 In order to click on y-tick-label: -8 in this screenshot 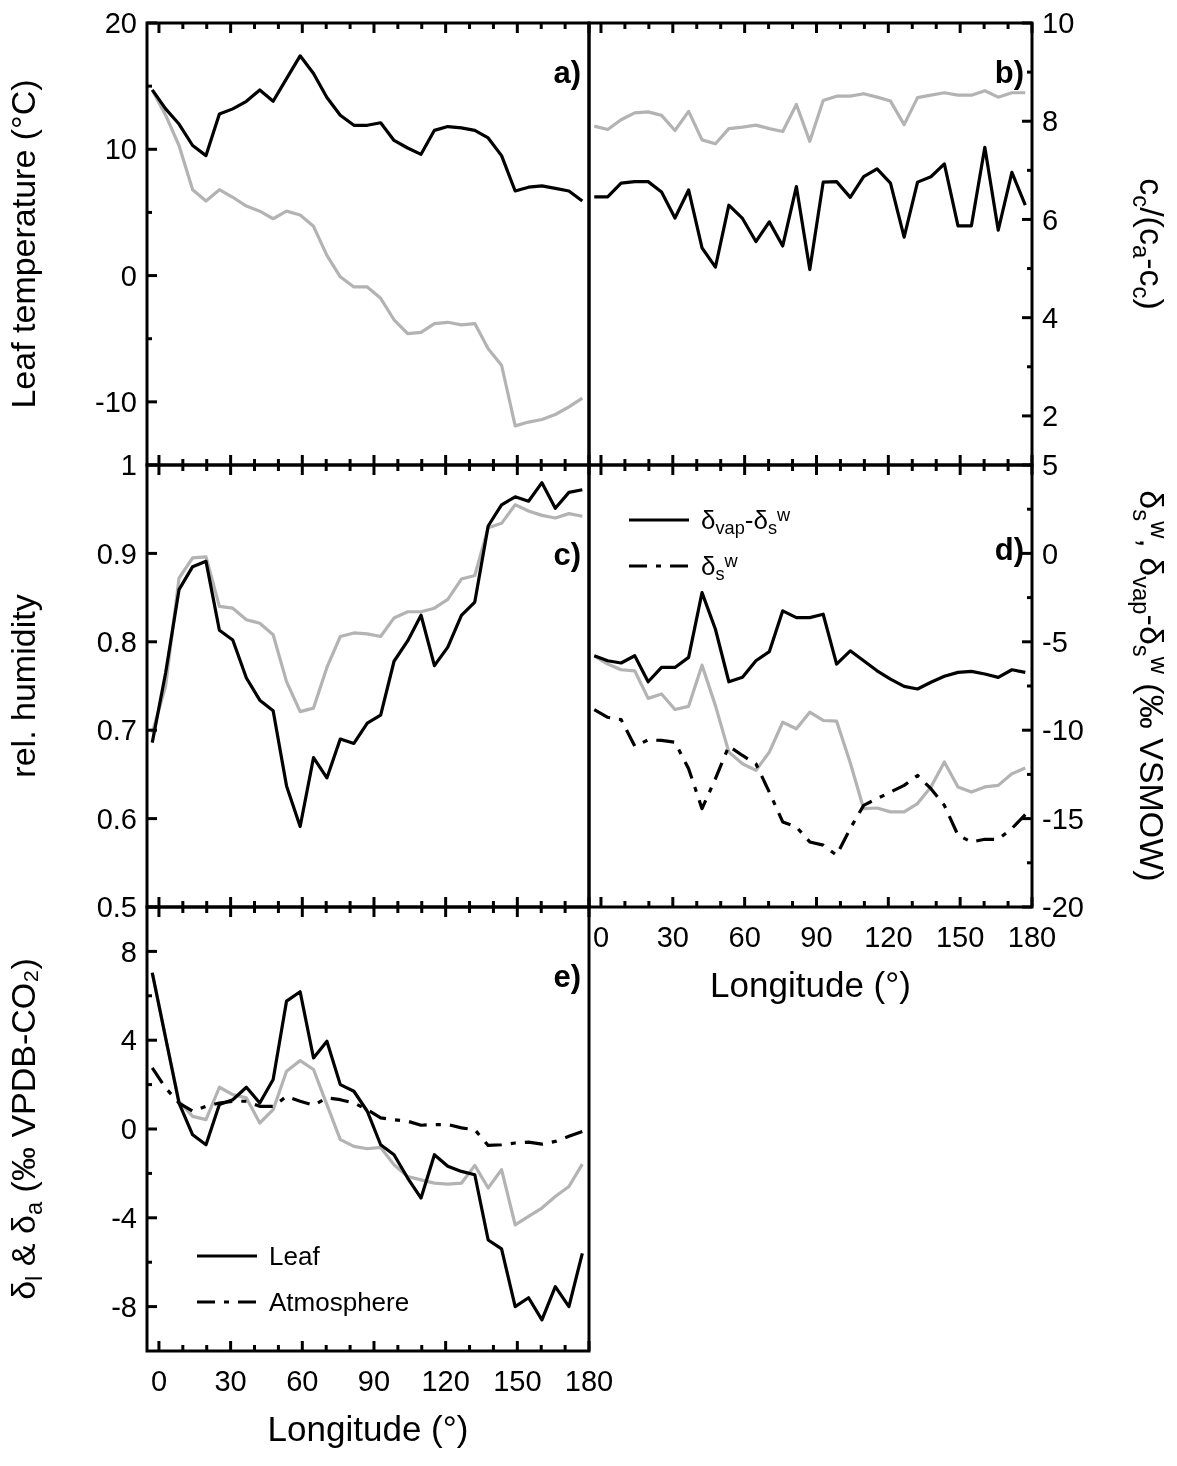, I will do `click(124, 1306)`.